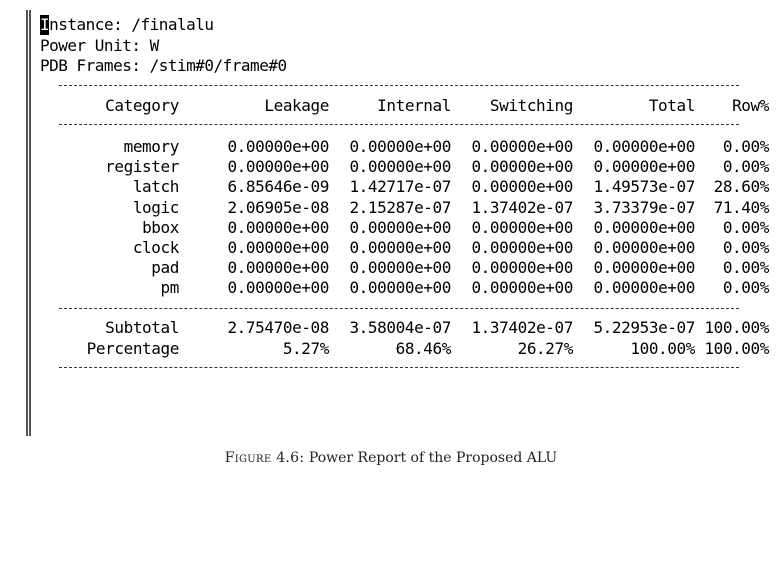 This screenshot has width=782, height=568. What do you see at coordinates (399, 367) in the screenshot?
I see `dashed-rule-bottom` at bounding box center [399, 367].